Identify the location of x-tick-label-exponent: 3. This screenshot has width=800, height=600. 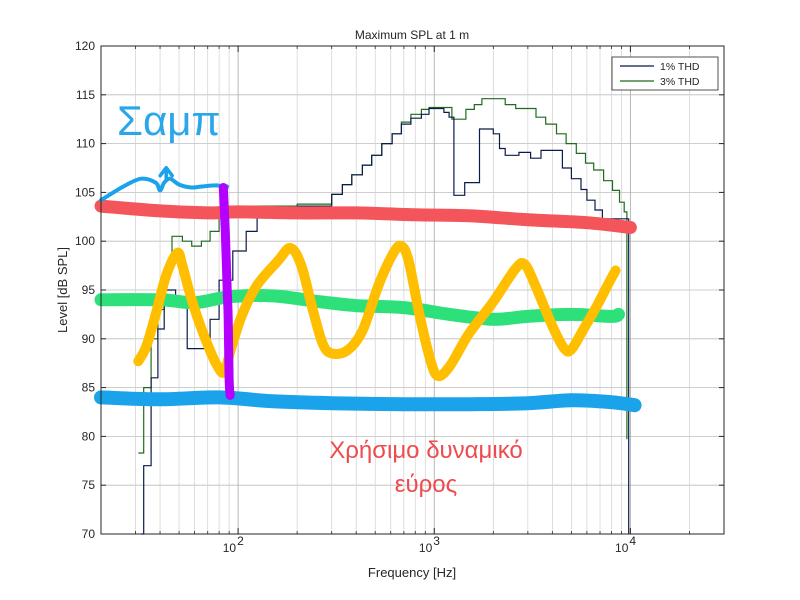
(436, 541).